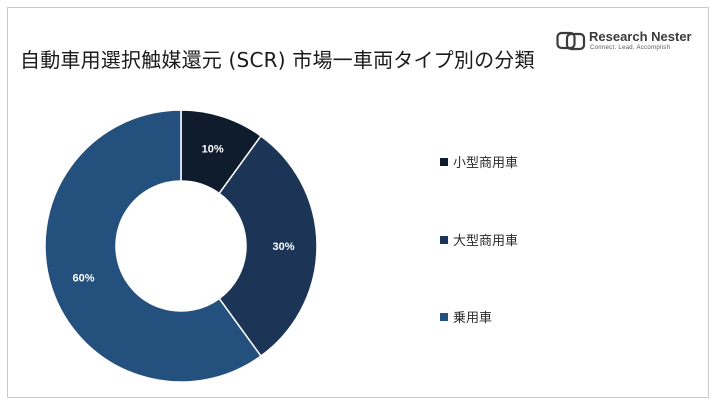  I want to click on legend-swatch-small-commercial, so click(444, 161).